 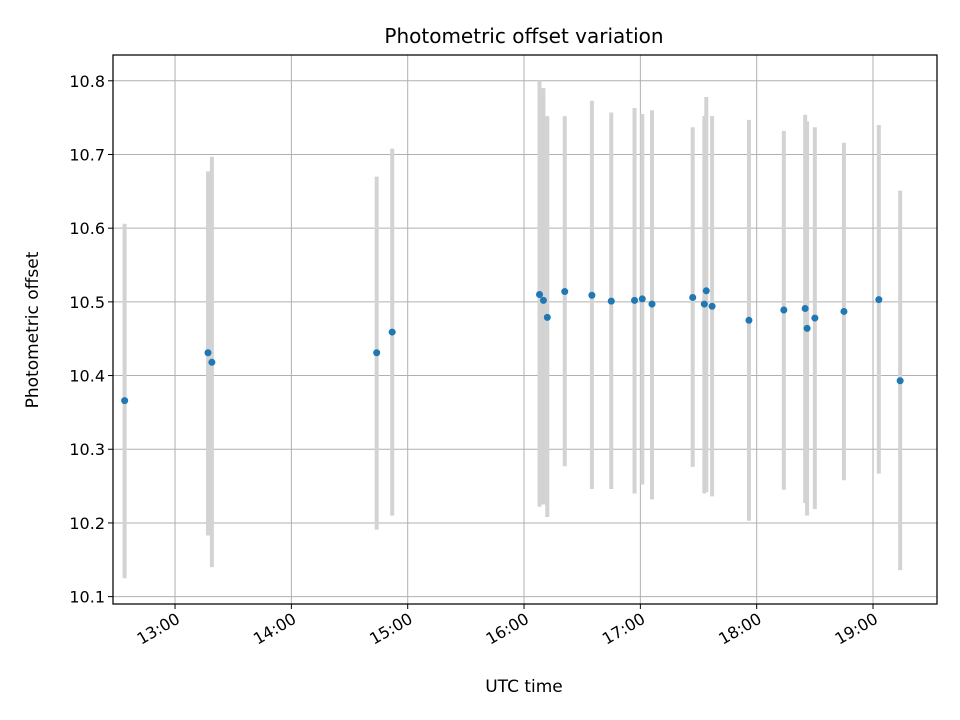 I want to click on y-tick-label: 10.4, so click(x=87, y=376).